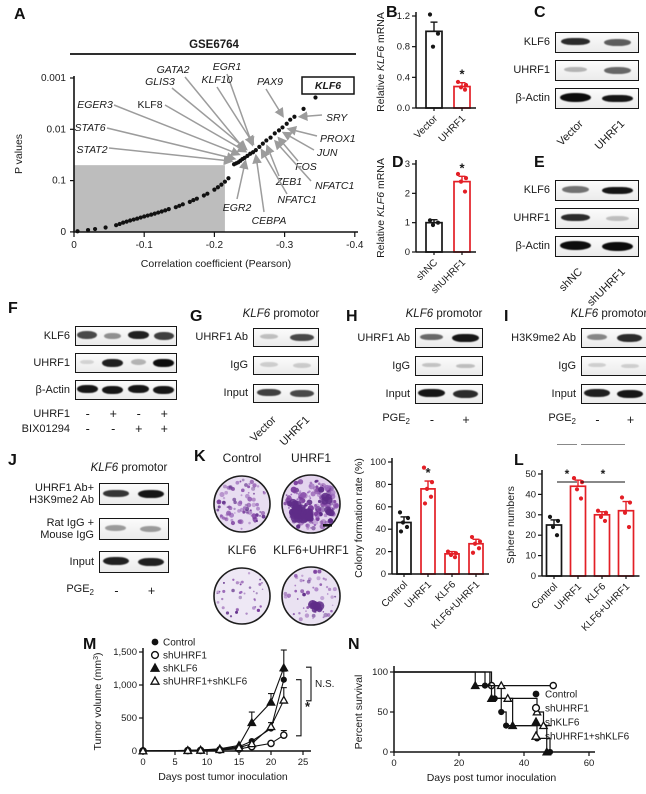  I want to click on condition-label: UHRF1, so click(51, 413).